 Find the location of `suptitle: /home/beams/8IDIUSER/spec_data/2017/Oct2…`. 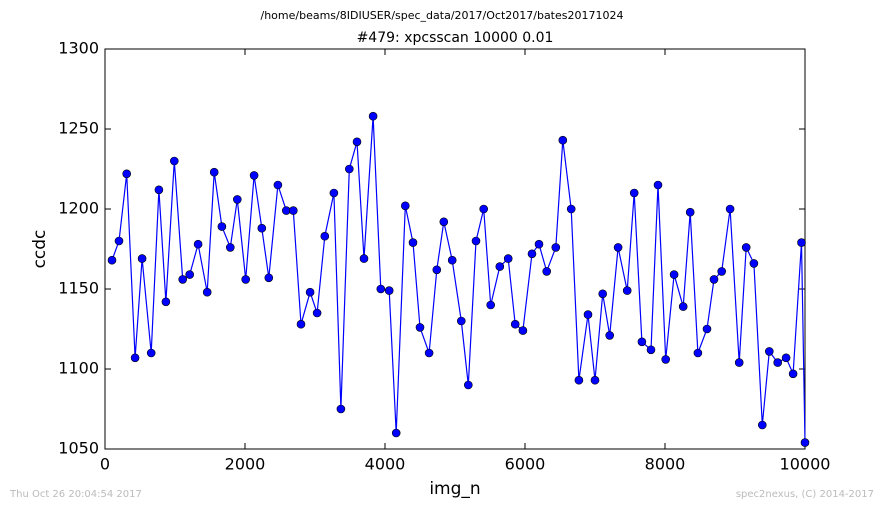

suptitle: /home/beams/8IDIUSER/spec_data/2017/Oct2… is located at coordinates (442, 15).